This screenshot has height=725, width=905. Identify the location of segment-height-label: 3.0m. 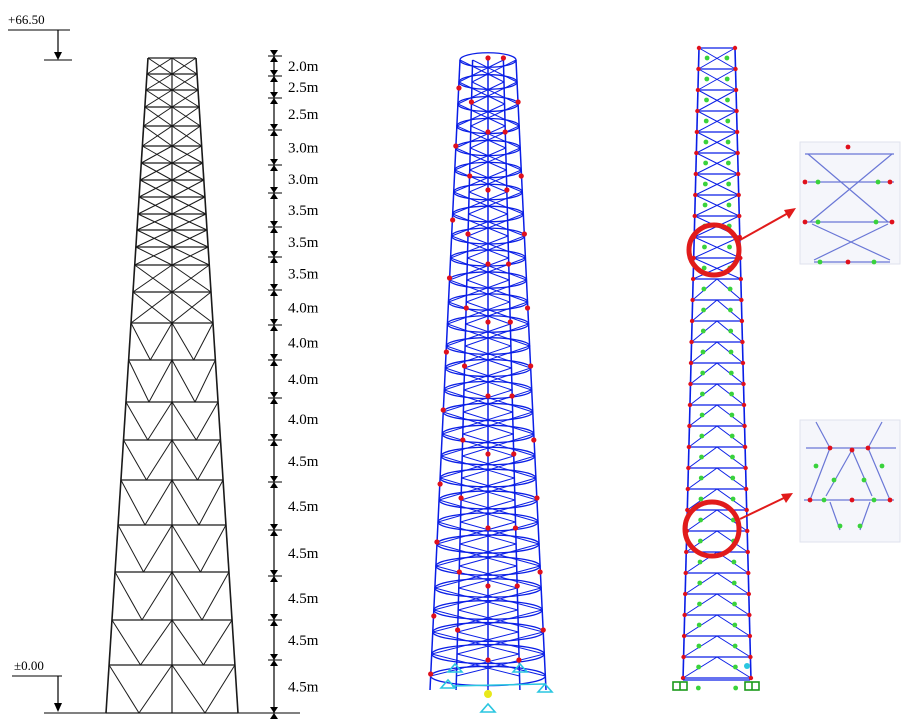
(303, 149).